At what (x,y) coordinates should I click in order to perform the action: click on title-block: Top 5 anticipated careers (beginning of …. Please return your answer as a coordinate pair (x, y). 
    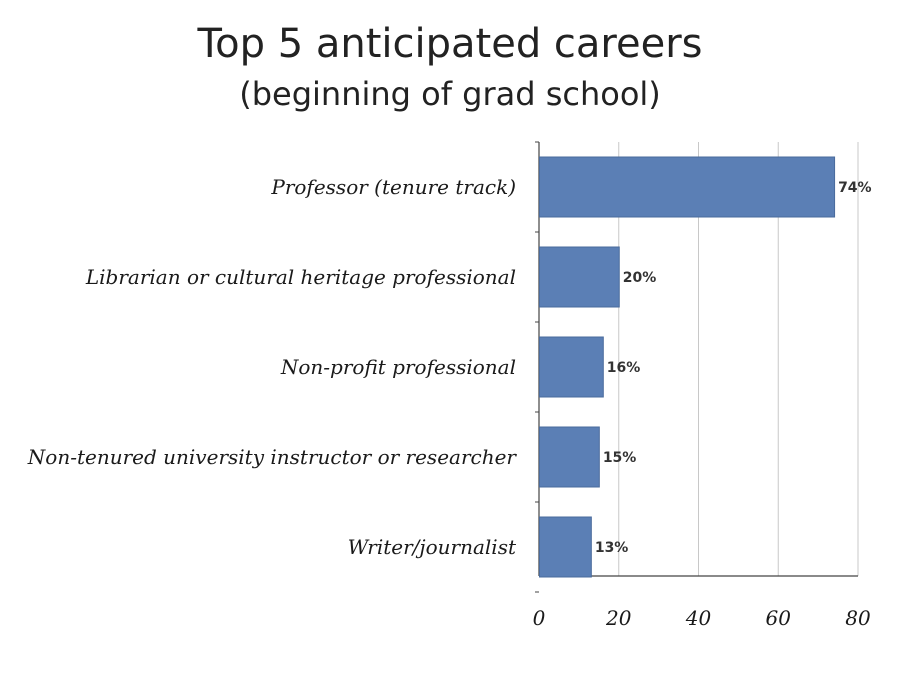
    Looking at the image, I should click on (450, 67).